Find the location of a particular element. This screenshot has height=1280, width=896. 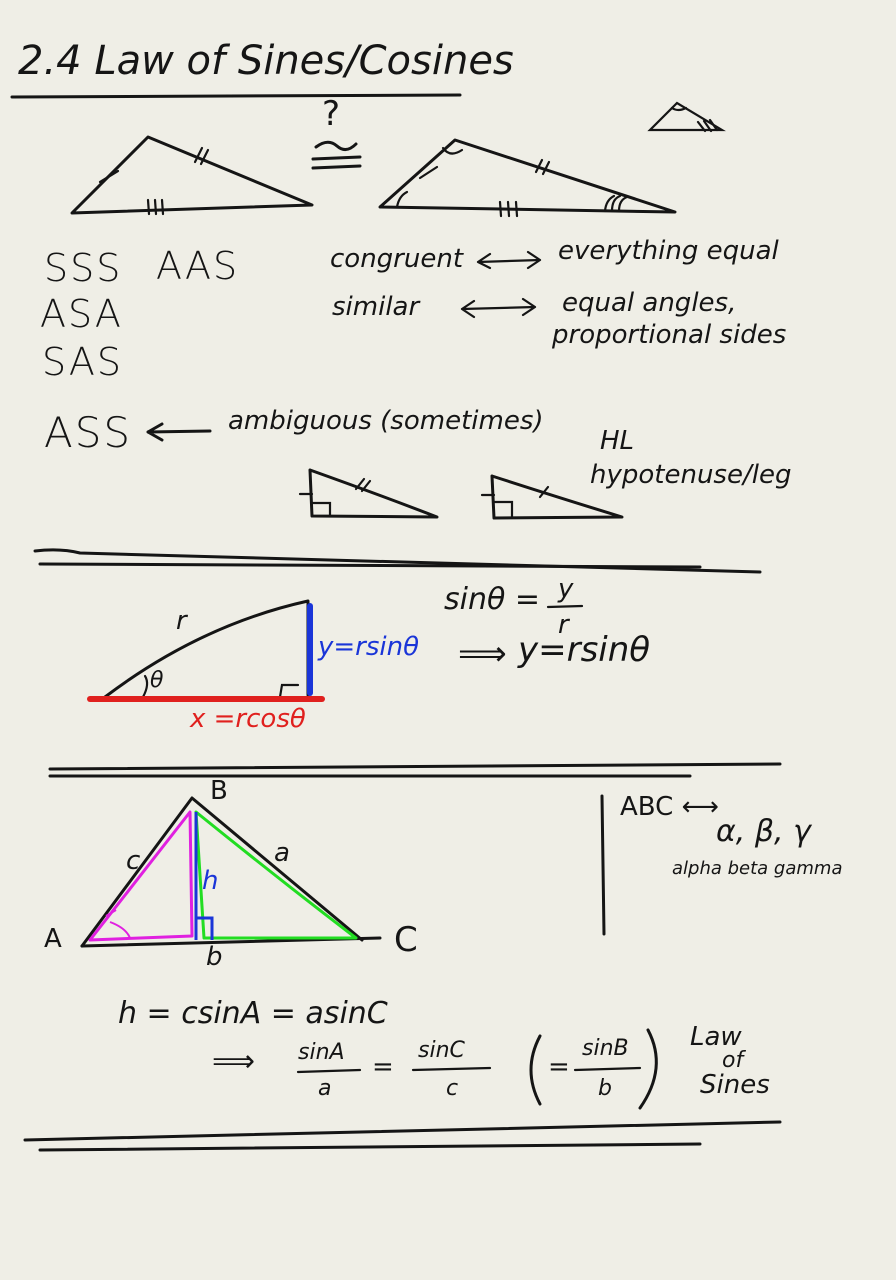

sin-lhs: sinθ = is located at coordinates (492, 599).